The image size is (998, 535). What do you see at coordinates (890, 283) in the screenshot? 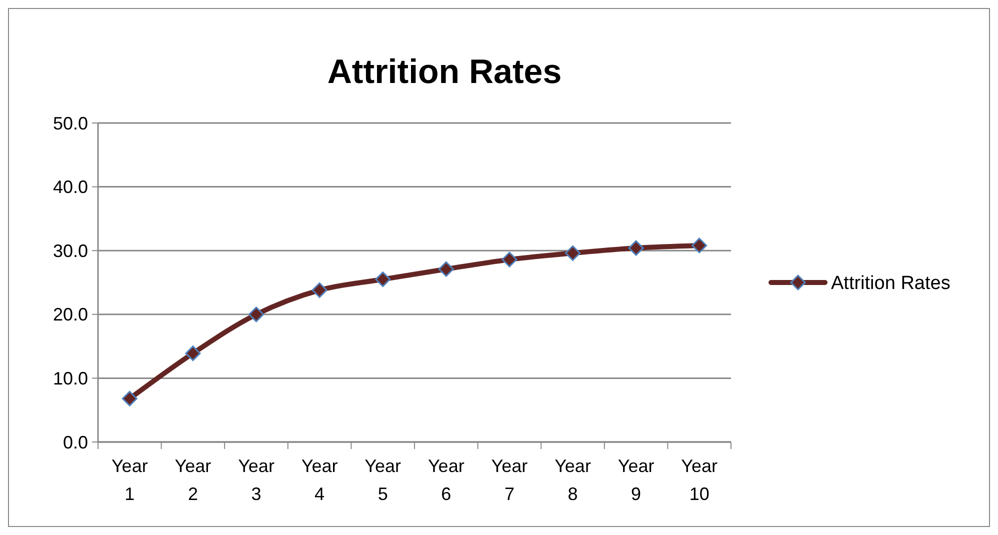
I see `legend-label: Attrition Rates` at bounding box center [890, 283].